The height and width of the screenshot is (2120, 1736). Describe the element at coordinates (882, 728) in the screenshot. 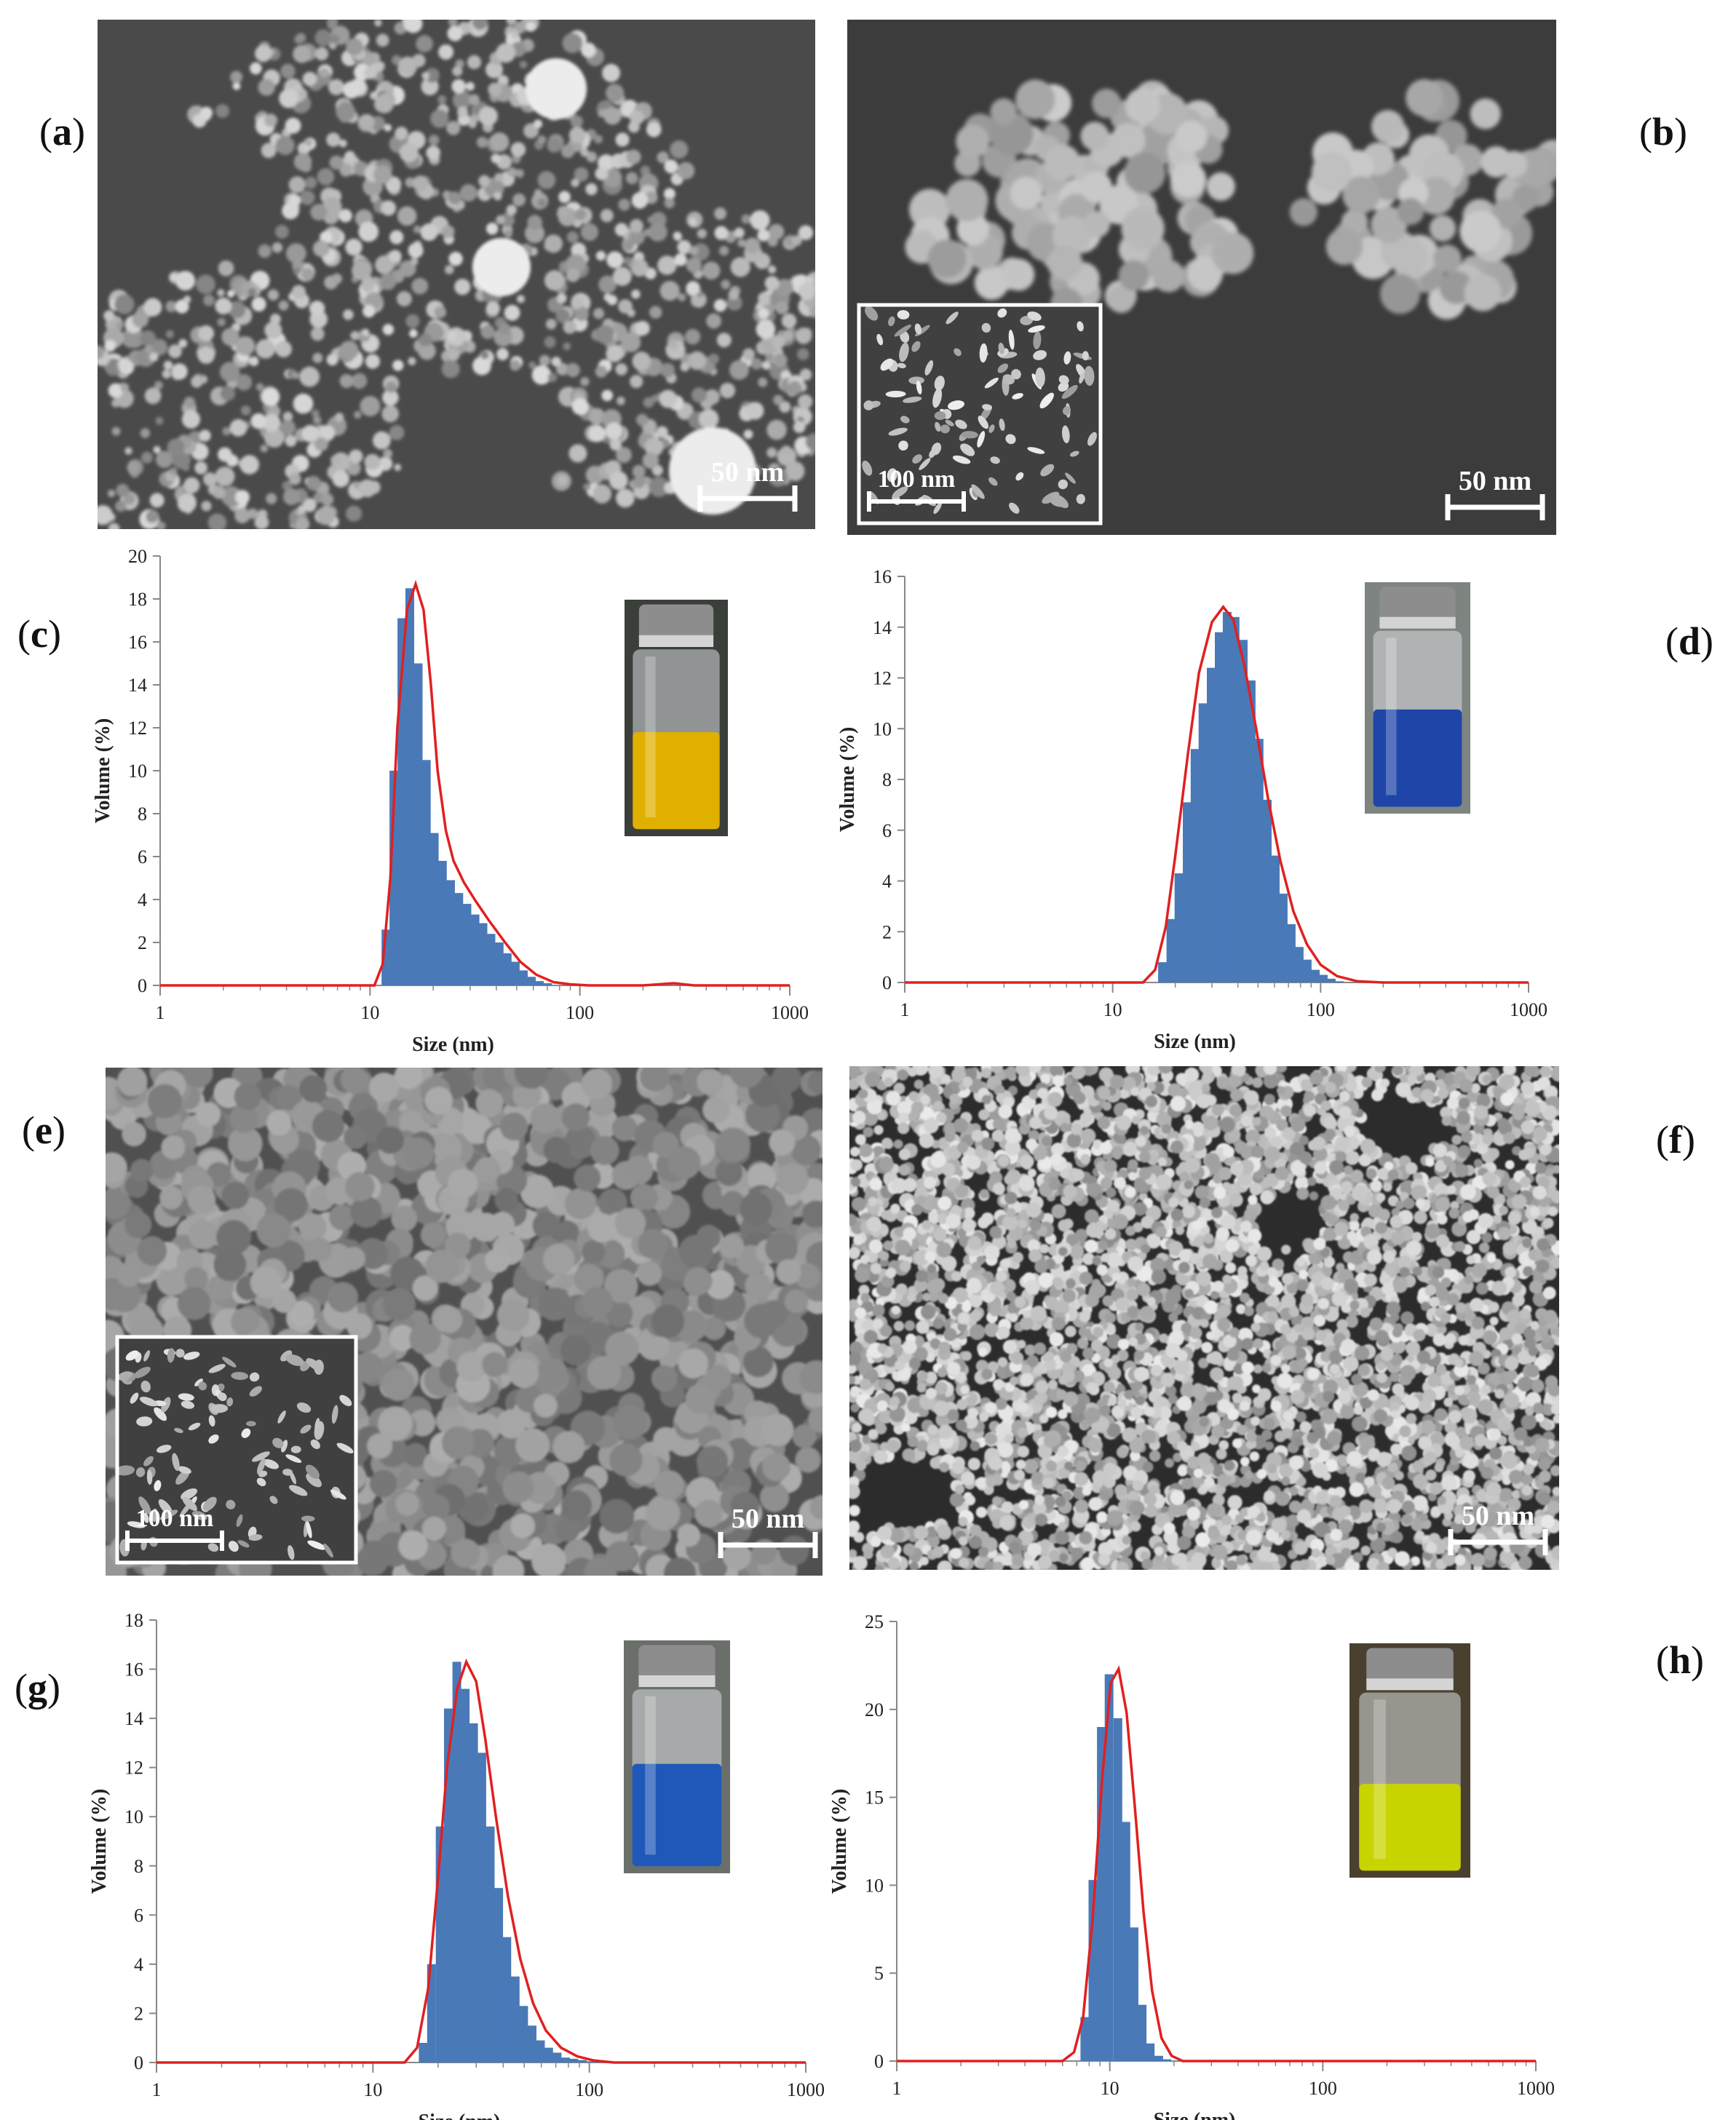

I see `y-tick-label-d: 10` at that location.